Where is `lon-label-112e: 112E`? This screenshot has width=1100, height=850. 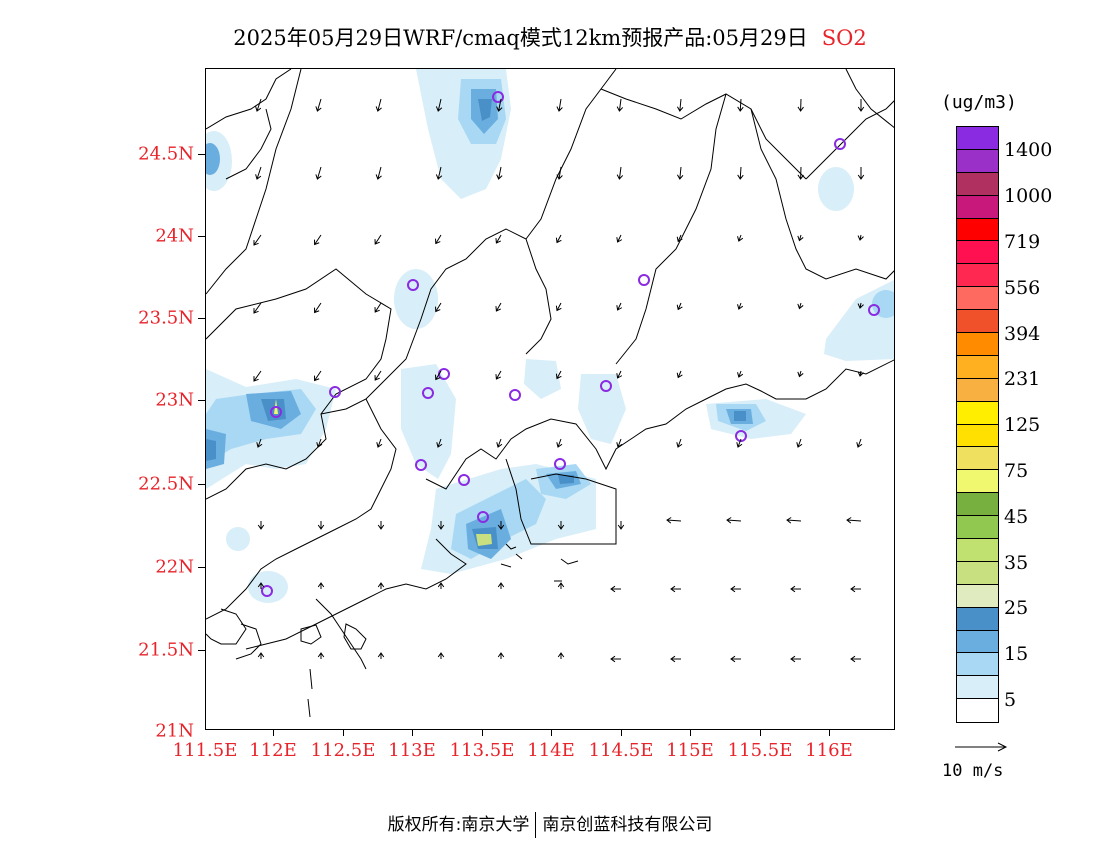 lon-label-112e: 112E is located at coordinates (273, 750).